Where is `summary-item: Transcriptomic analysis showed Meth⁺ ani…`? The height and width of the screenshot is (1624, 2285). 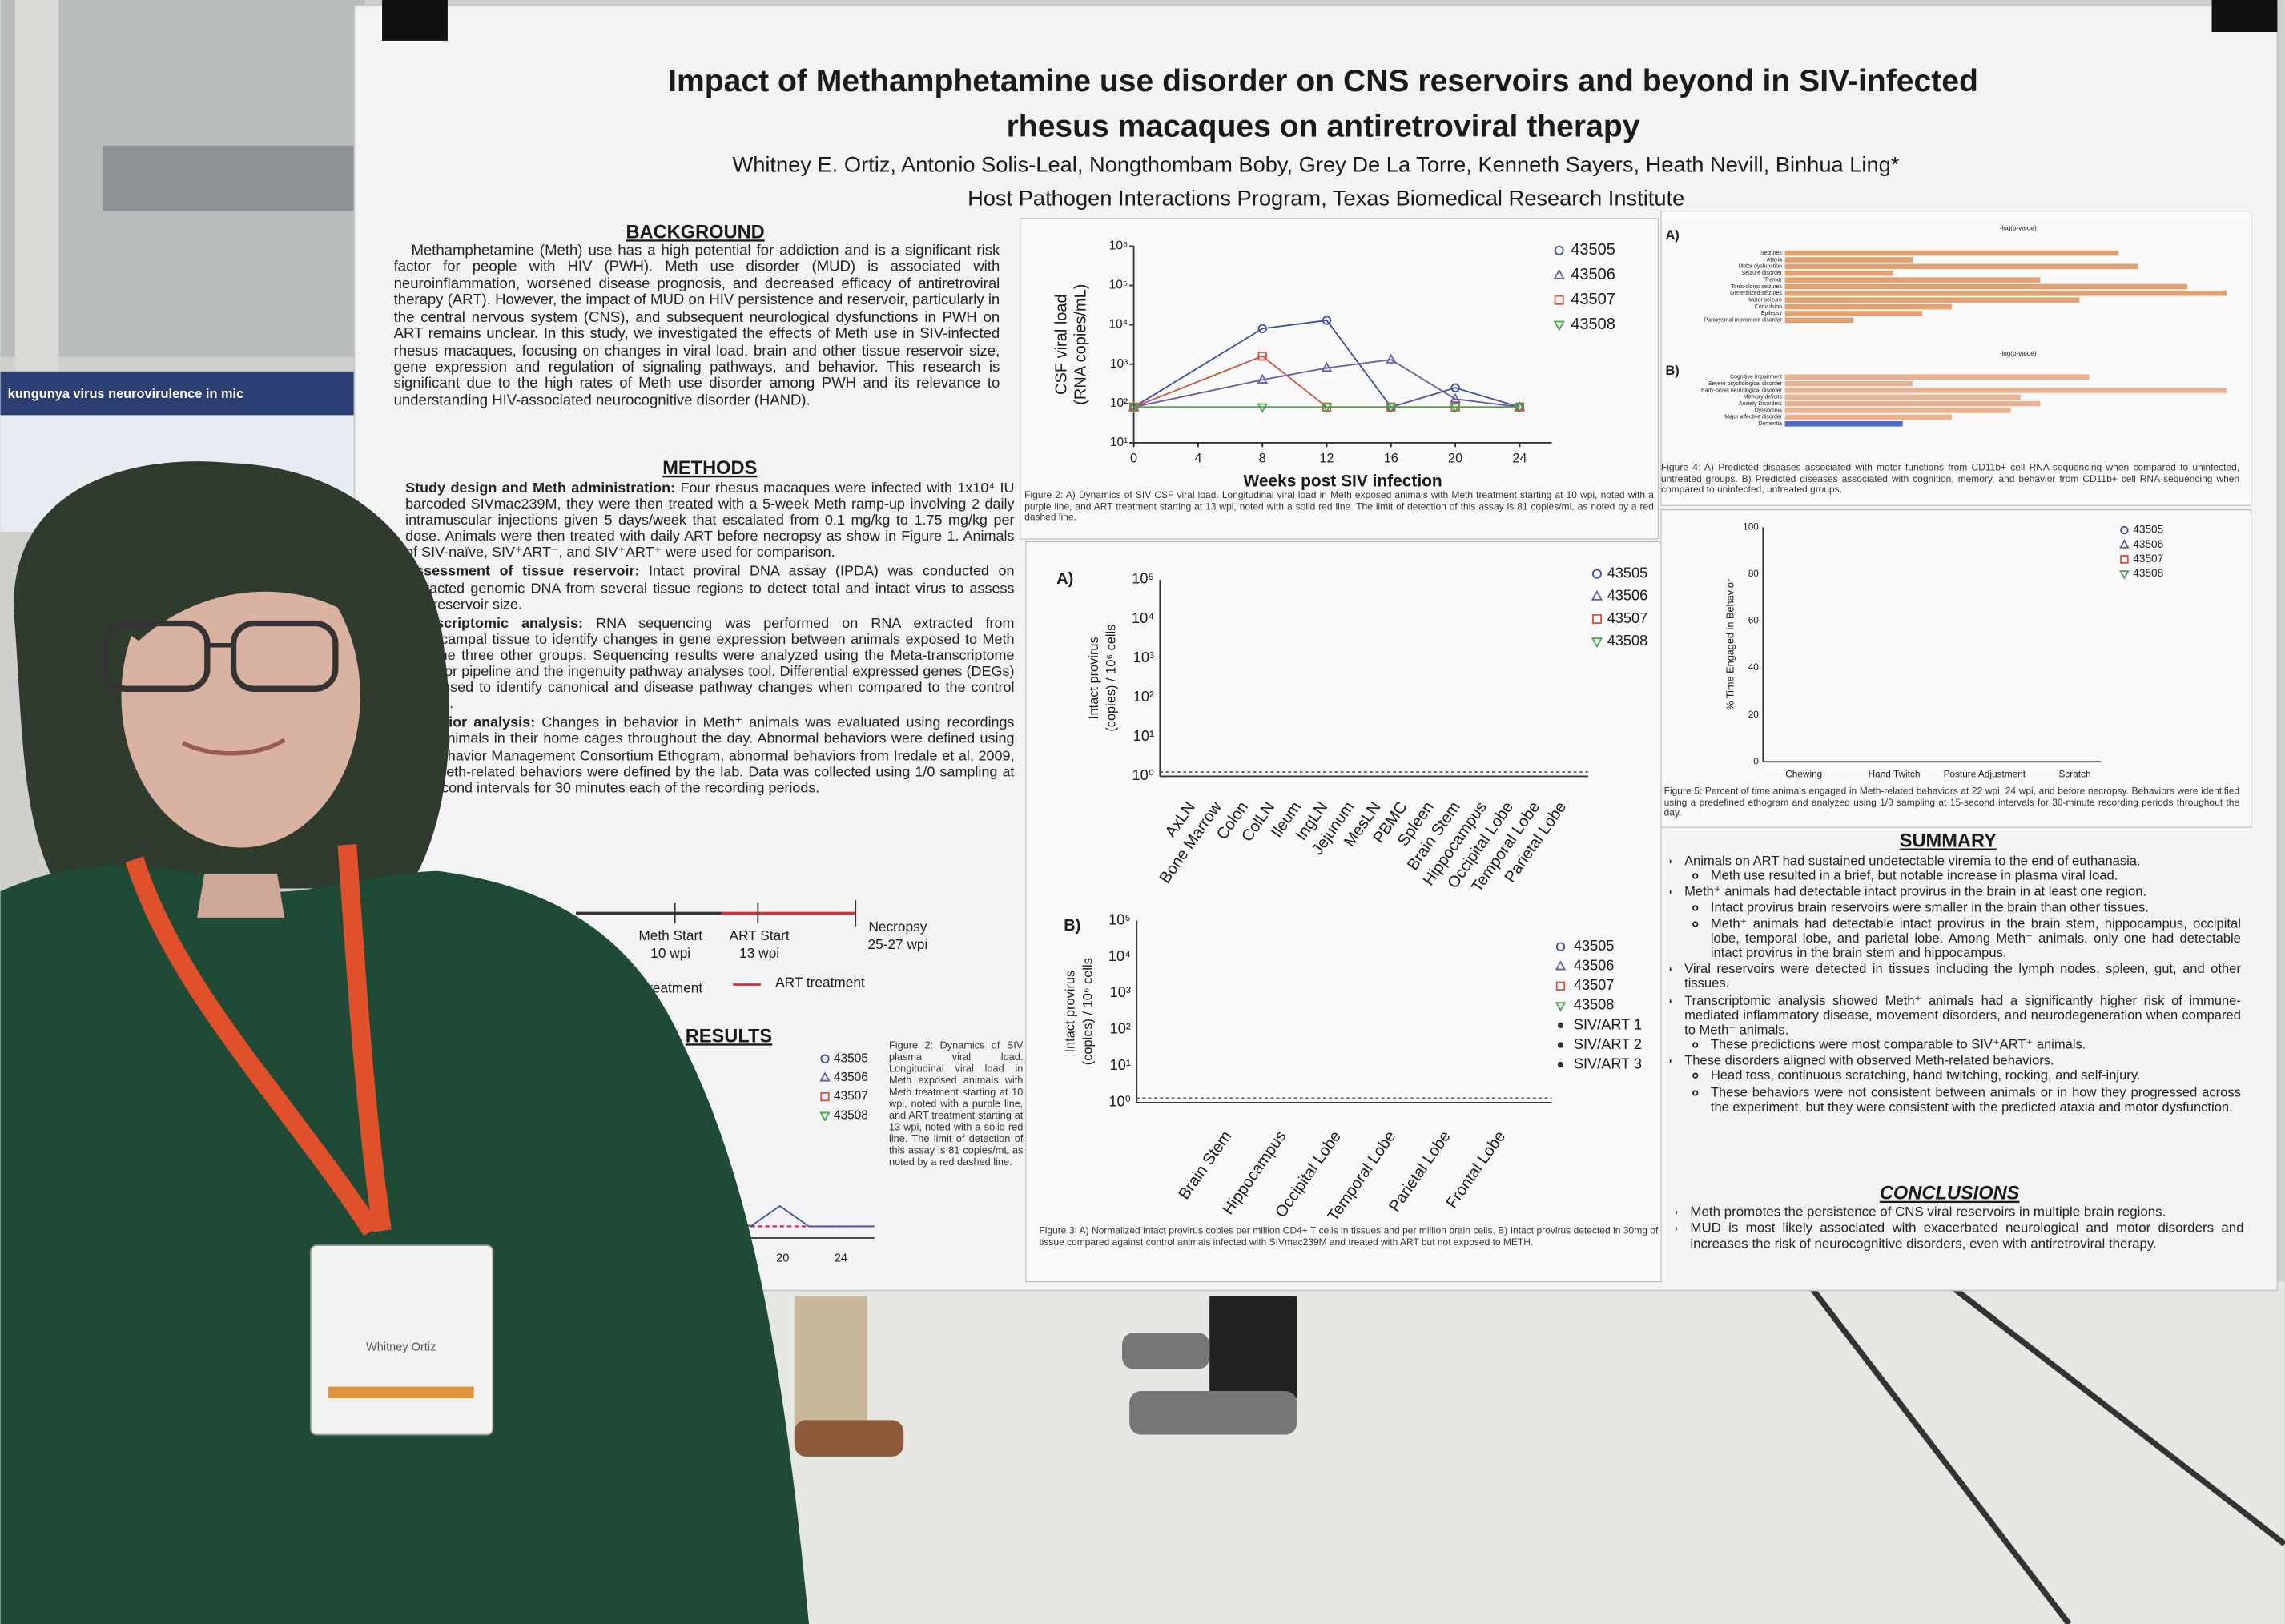 summary-item: Transcriptomic analysis showed Meth⁺ ani… is located at coordinates (1962, 1022).